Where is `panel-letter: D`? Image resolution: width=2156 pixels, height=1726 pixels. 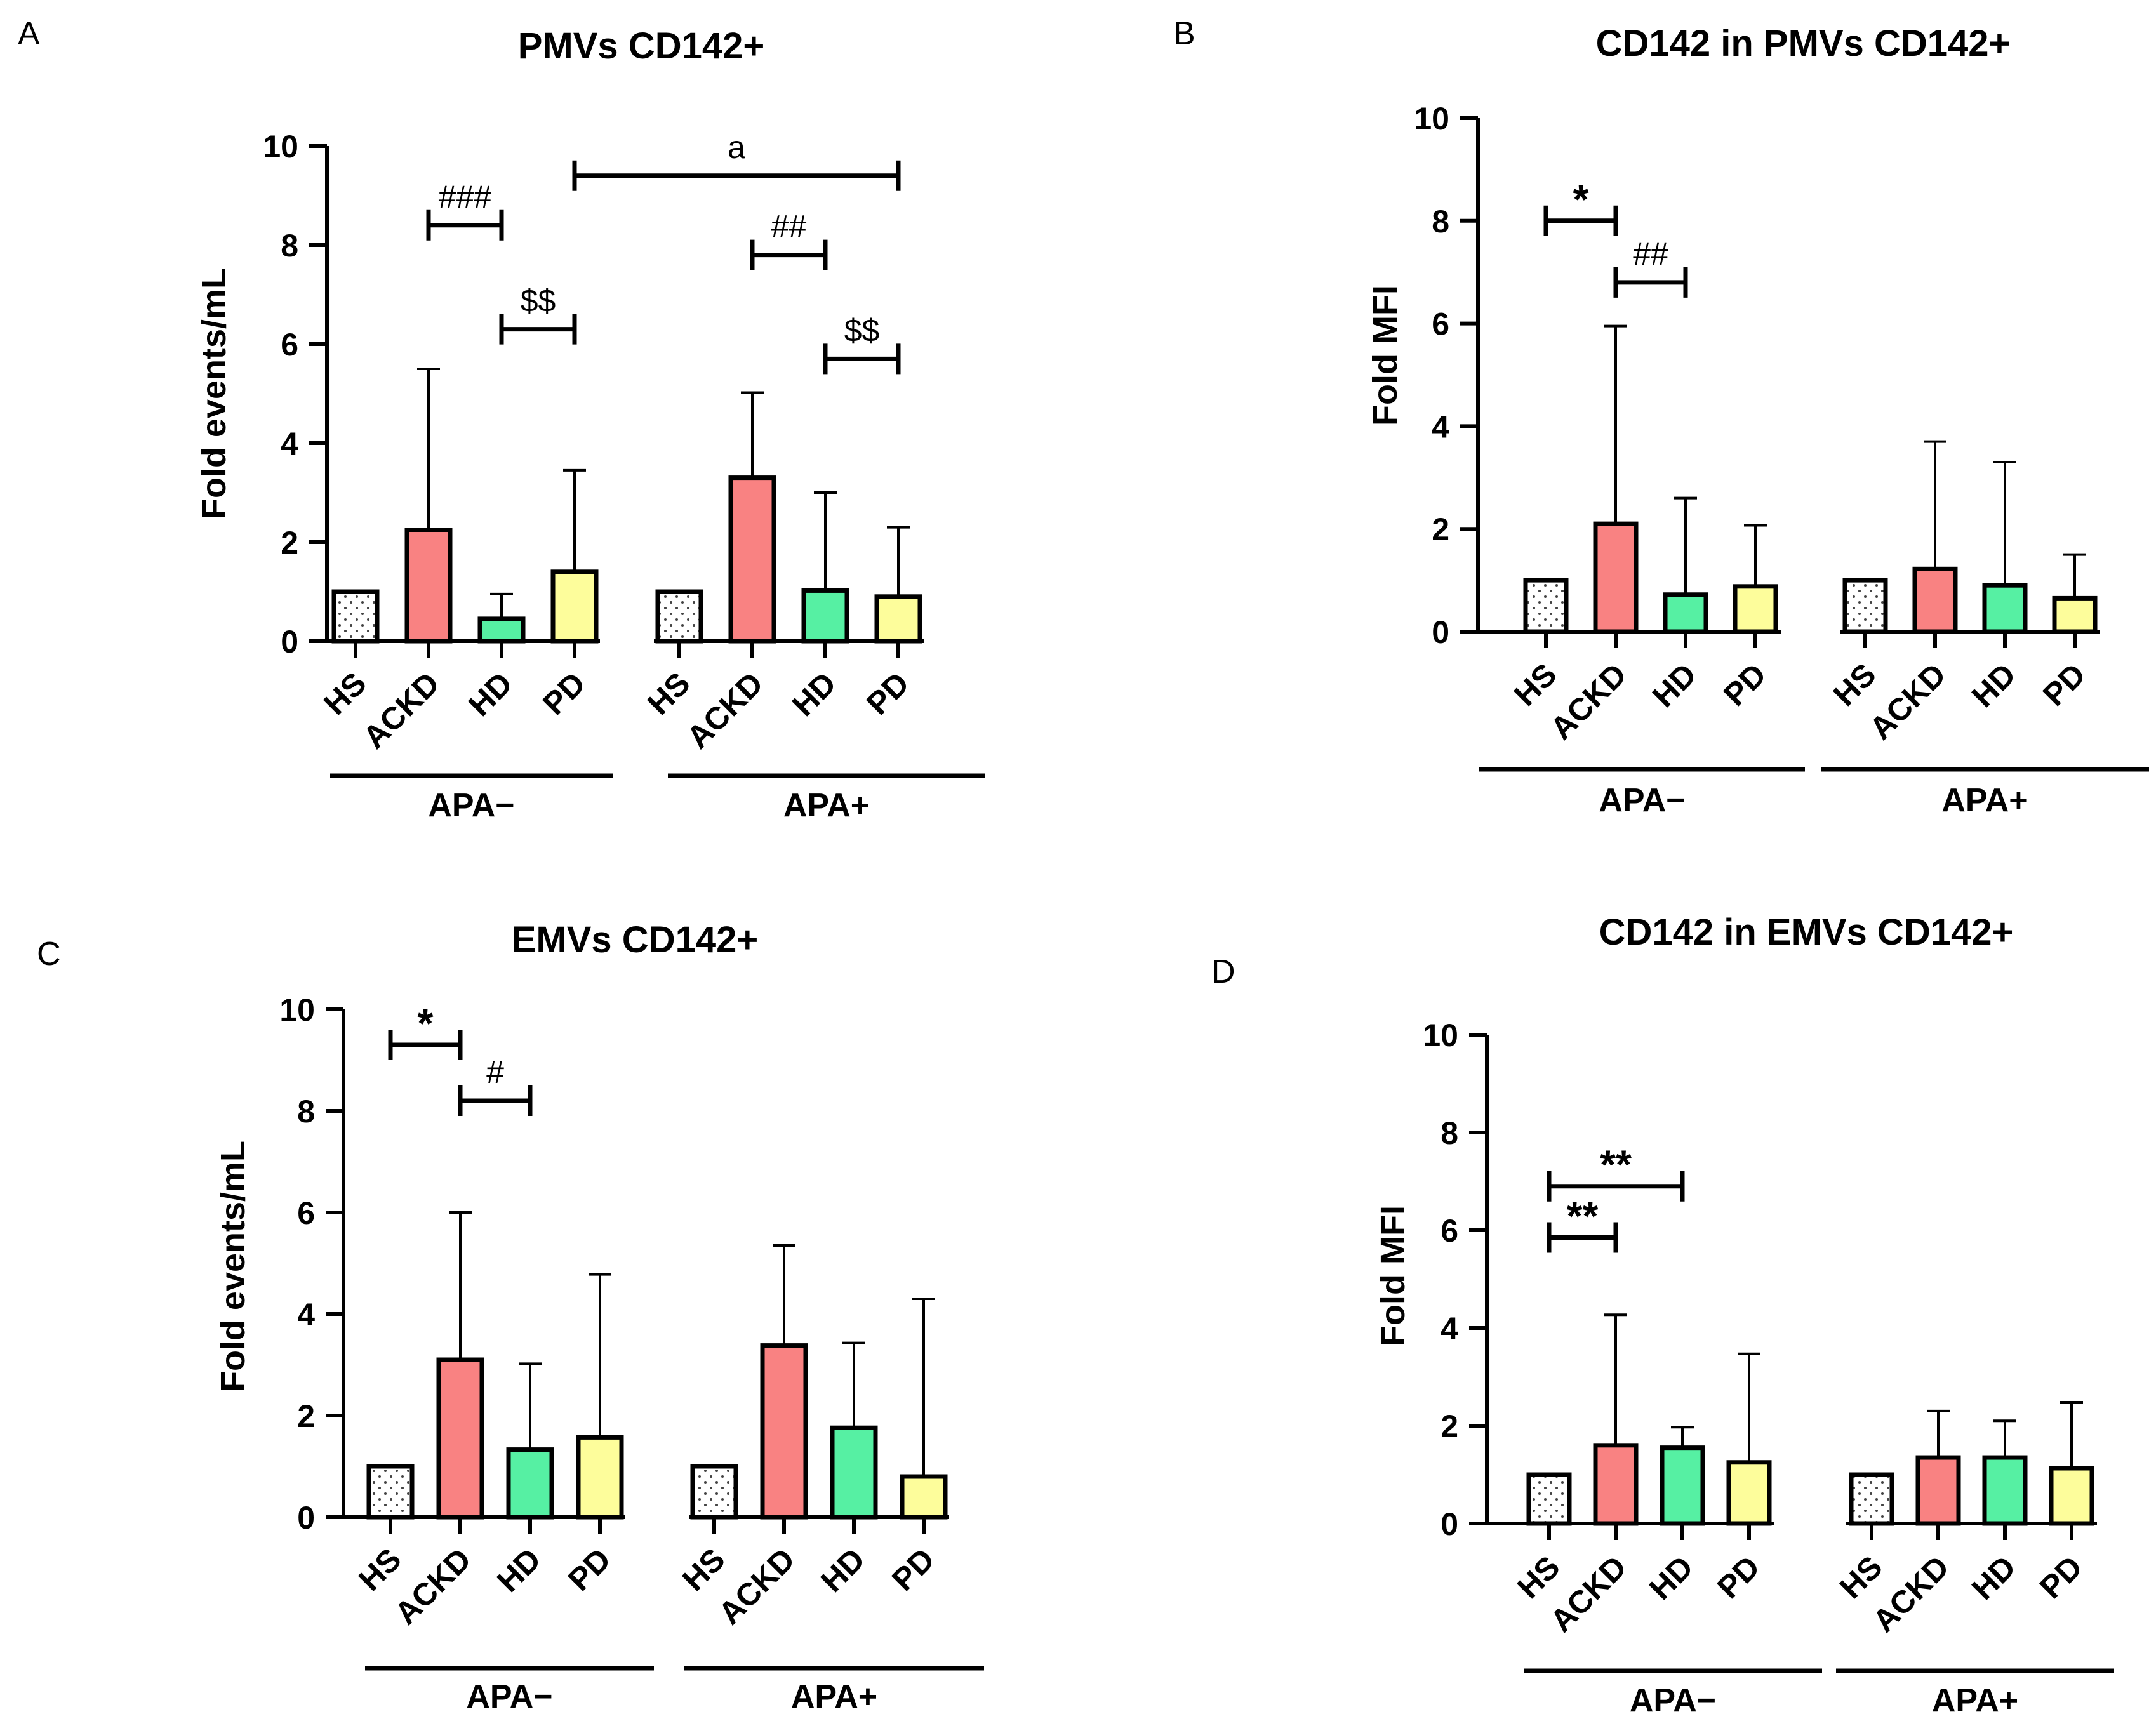
panel-letter: D is located at coordinates (1223, 972).